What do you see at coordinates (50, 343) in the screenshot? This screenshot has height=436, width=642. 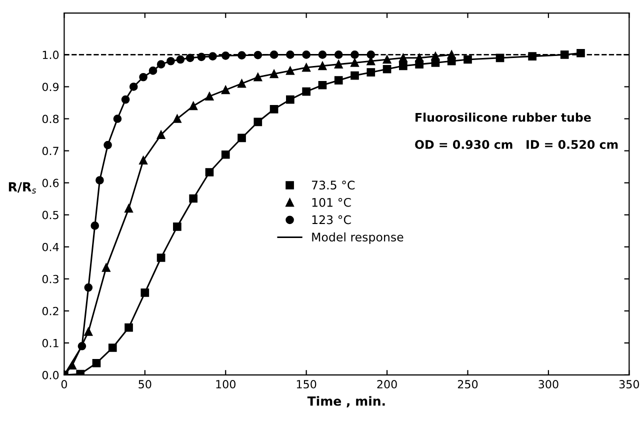 I see `y-tick-label: 0.1` at bounding box center [50, 343].